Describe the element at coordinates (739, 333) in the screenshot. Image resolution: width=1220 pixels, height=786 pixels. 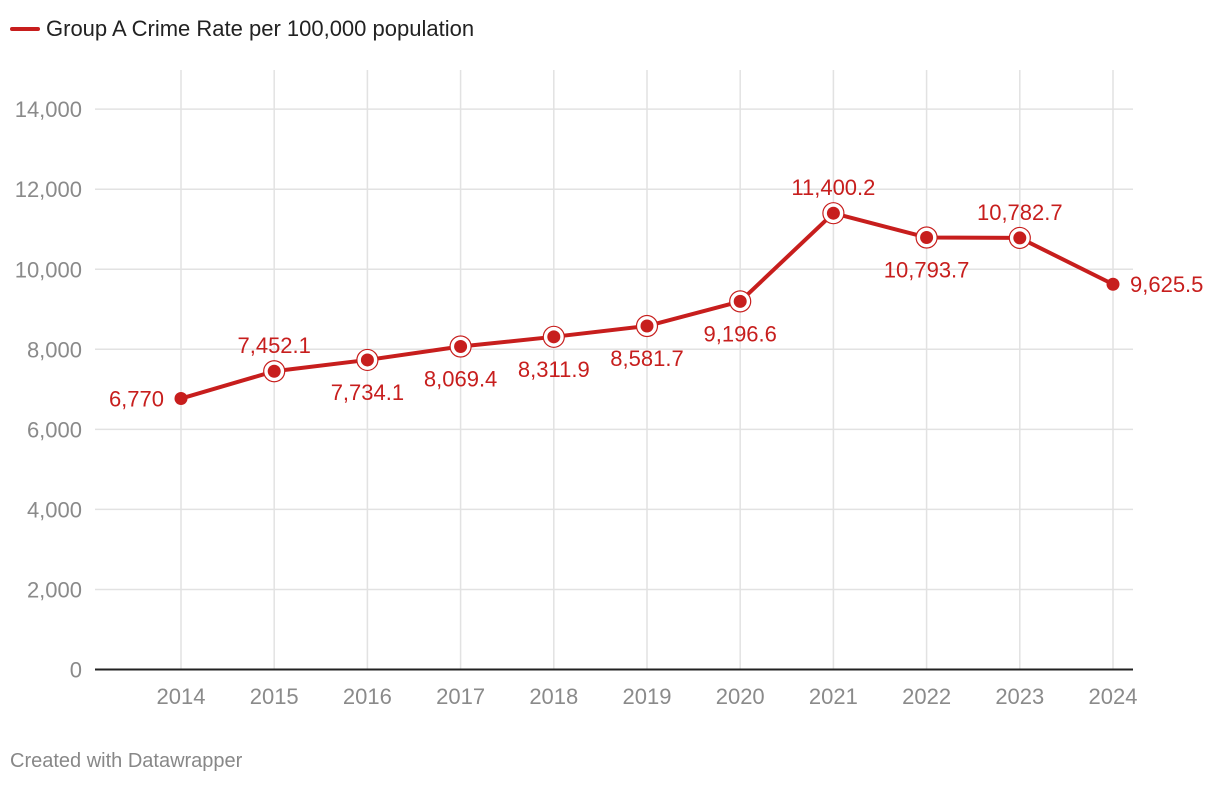
I see `data-label: 9,196.6` at that location.